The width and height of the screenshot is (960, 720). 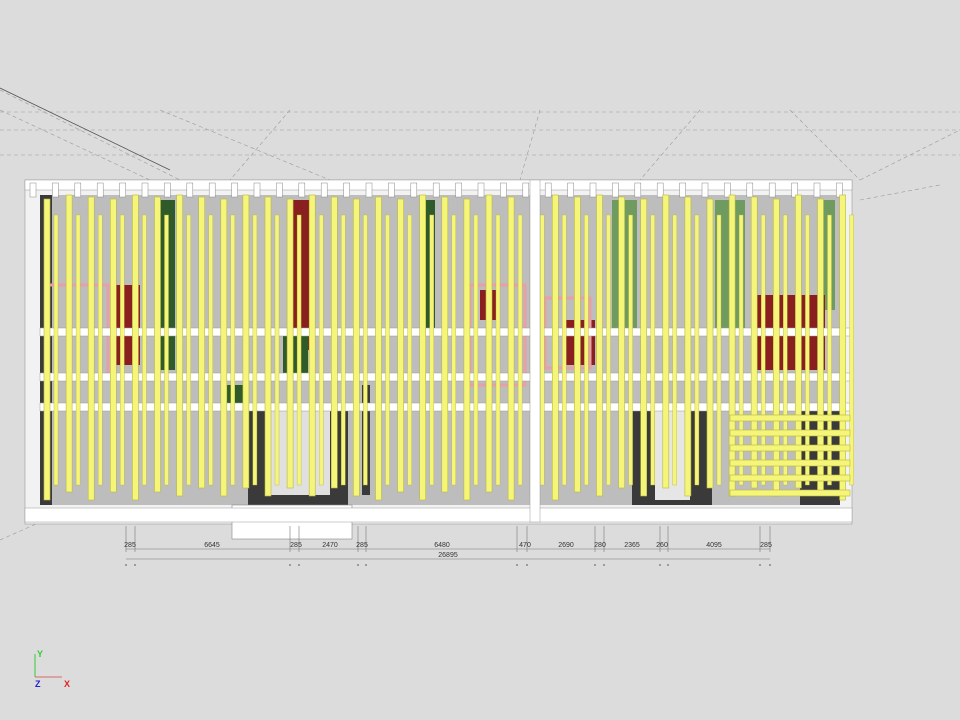 What do you see at coordinates (632, 545) in the screenshot?
I see `dimension-segment-label: 2365` at bounding box center [632, 545].